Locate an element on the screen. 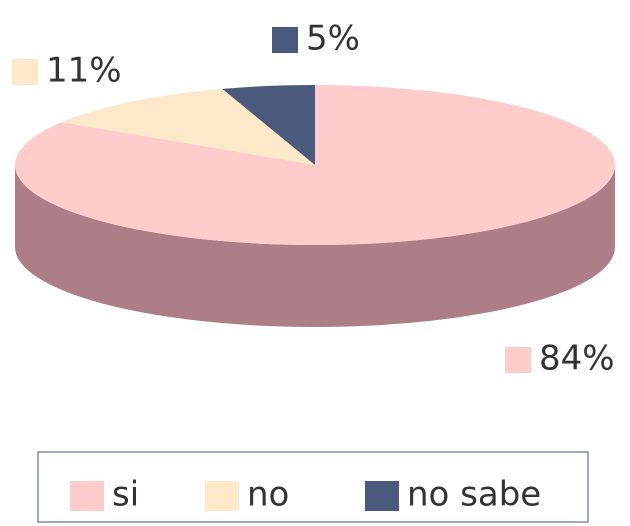 Image resolution: width=630 pixels, height=526 pixels. legend-label: si is located at coordinates (125, 495).